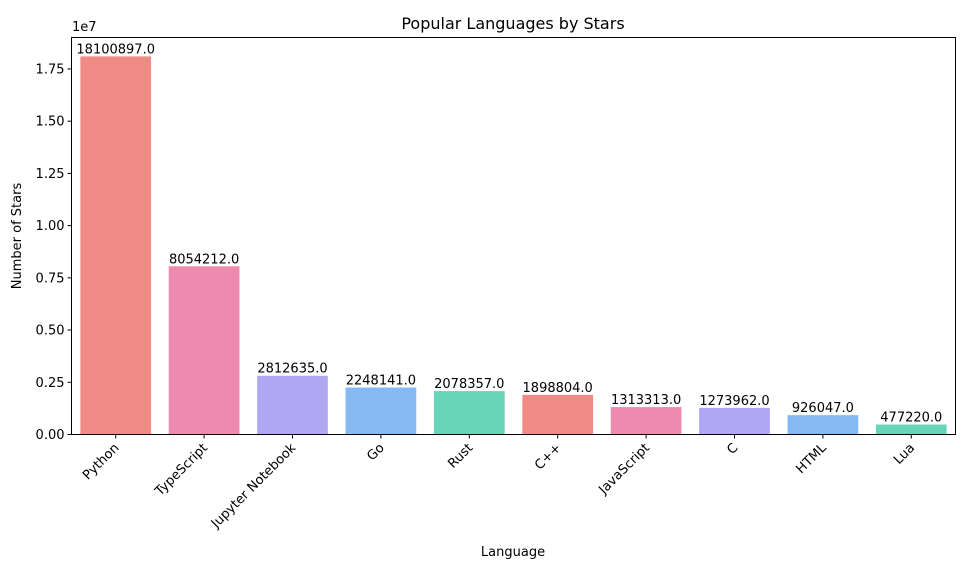 The image size is (979, 569). Describe the element at coordinates (204, 259) in the screenshot. I see `bar-value-label: 8054212.0` at that location.